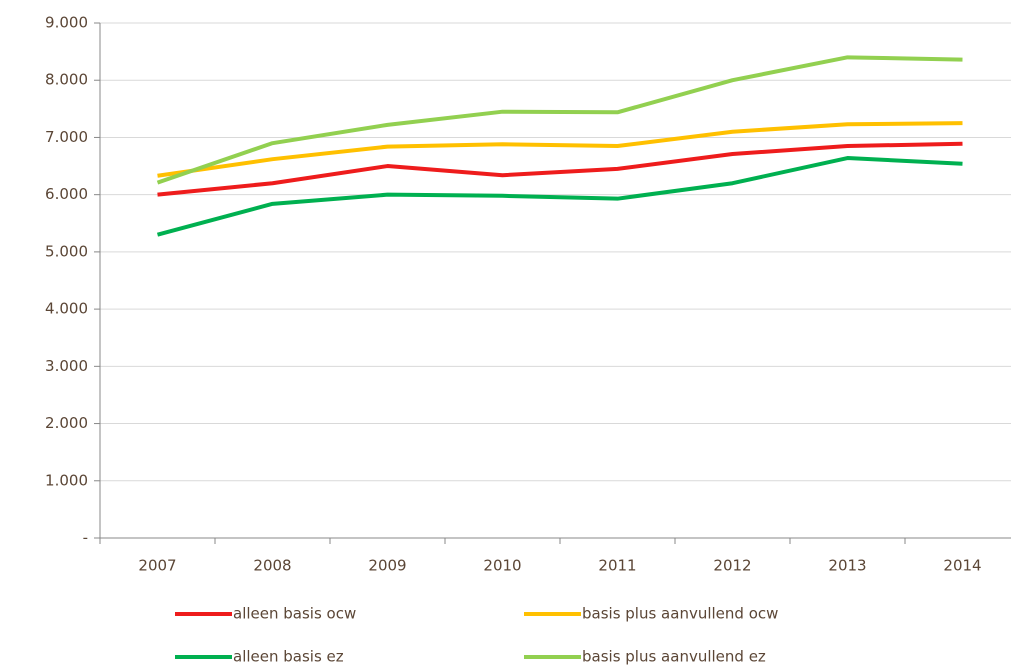  What do you see at coordinates (617, 566) in the screenshot?
I see `x-tick-label: 2011` at bounding box center [617, 566].